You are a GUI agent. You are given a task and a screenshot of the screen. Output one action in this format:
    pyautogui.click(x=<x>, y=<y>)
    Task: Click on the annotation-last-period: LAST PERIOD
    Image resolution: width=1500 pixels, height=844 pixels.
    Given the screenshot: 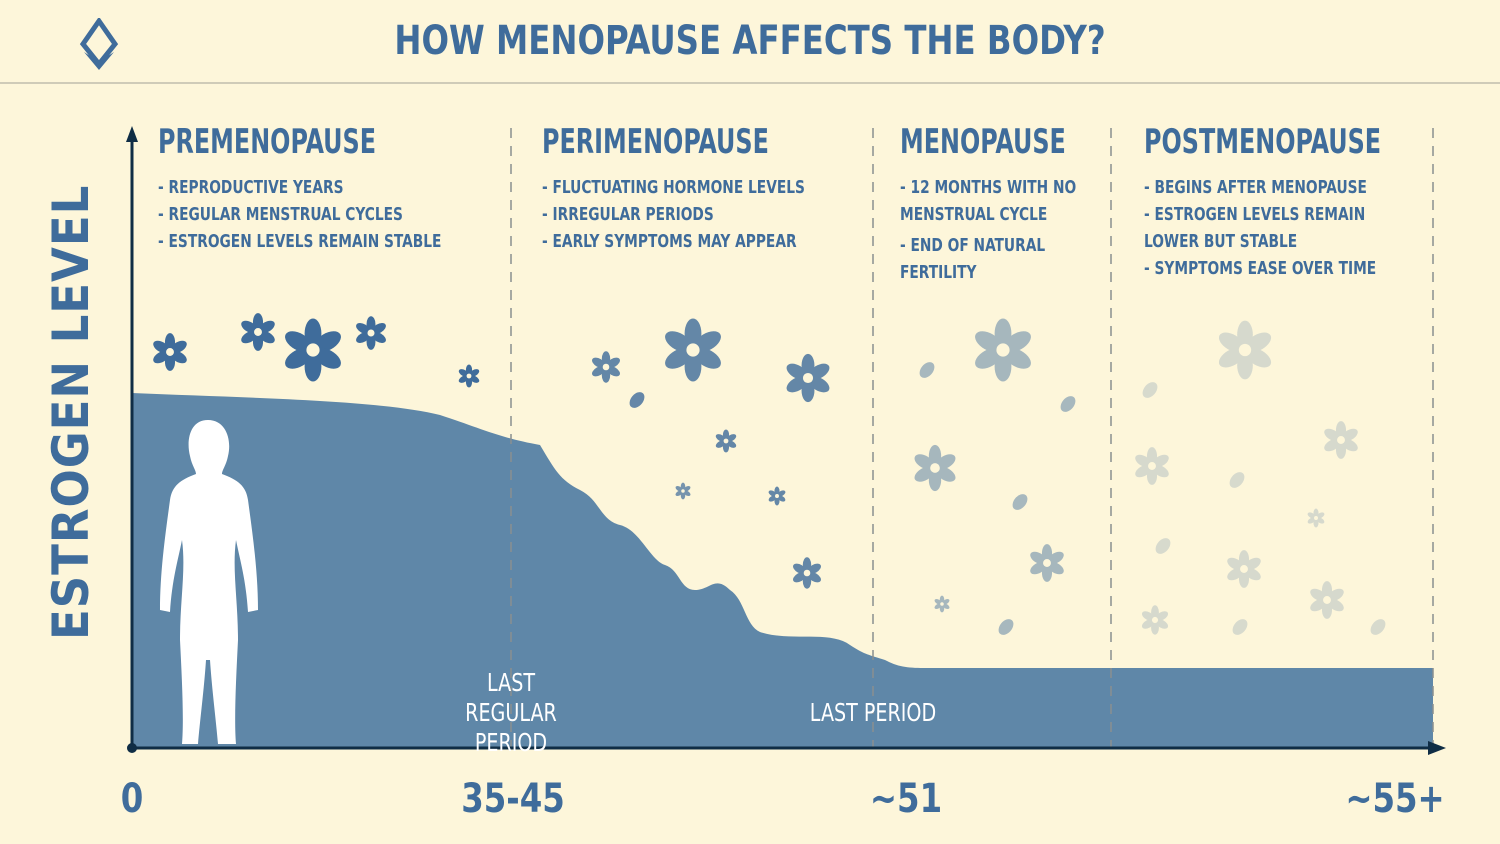 What is the action you would take?
    pyautogui.click(x=873, y=712)
    